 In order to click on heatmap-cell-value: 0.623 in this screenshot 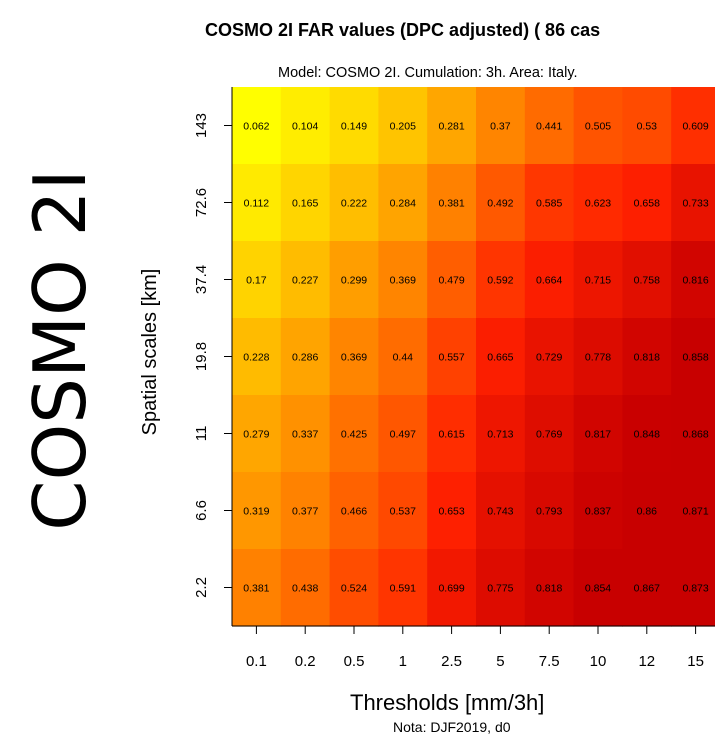, I will do `click(598, 204)`.